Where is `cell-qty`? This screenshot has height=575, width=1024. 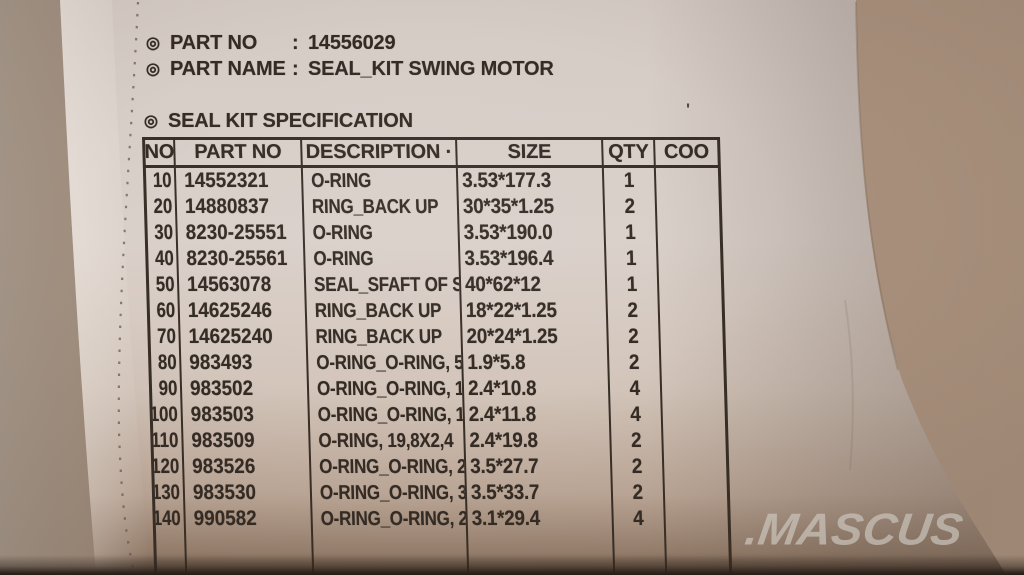 cell-qty is located at coordinates (641, 553).